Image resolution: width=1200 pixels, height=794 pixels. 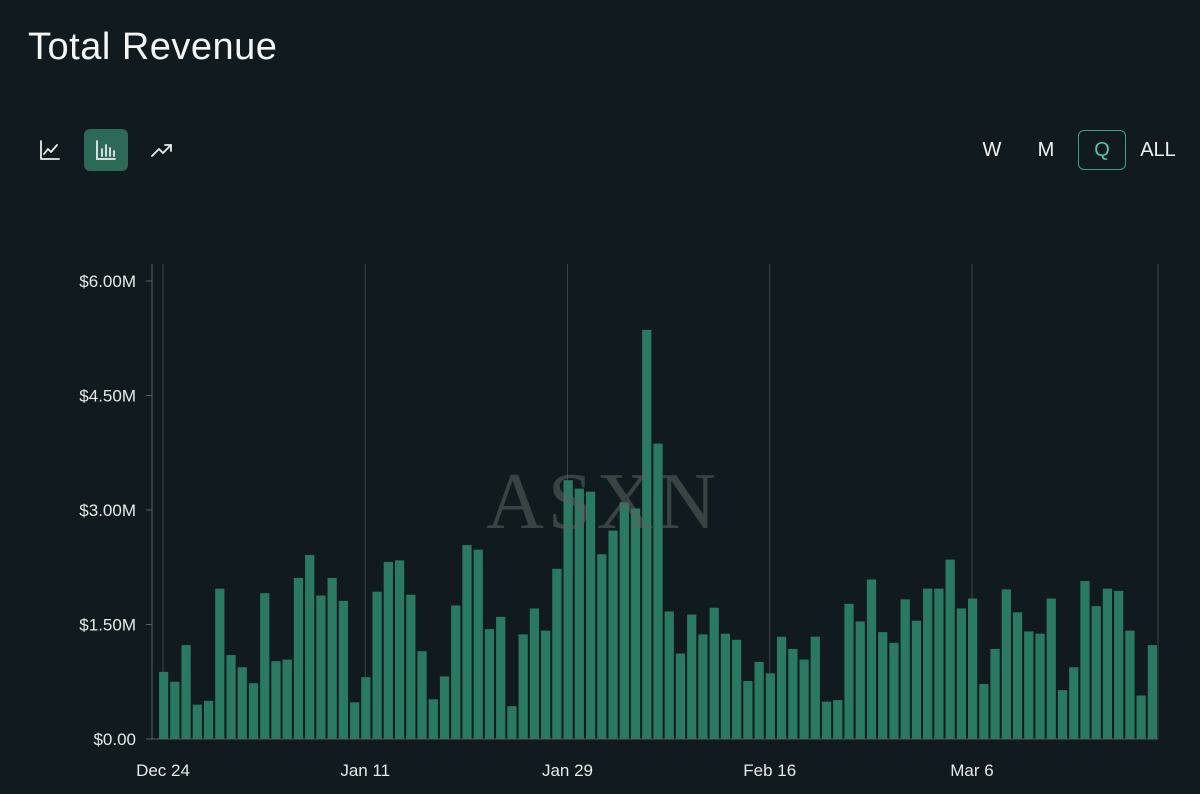 I want to click on x-tick-label-1: Jan 11, so click(x=365, y=770).